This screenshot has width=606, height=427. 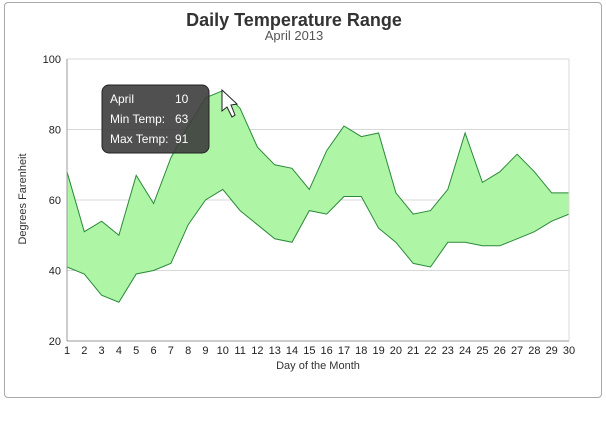 I want to click on y-tick-label: 40, so click(x=55, y=272).